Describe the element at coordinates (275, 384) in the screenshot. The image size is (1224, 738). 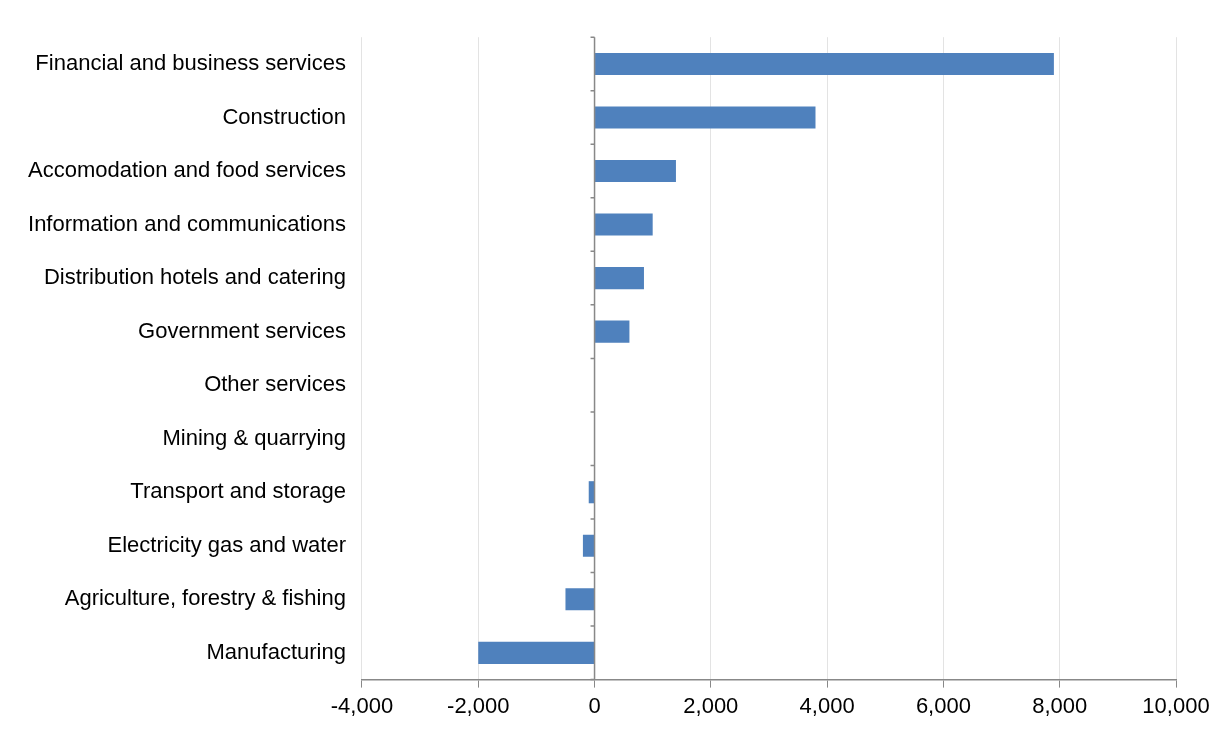
I see `y-tick-label: Other services` at that location.